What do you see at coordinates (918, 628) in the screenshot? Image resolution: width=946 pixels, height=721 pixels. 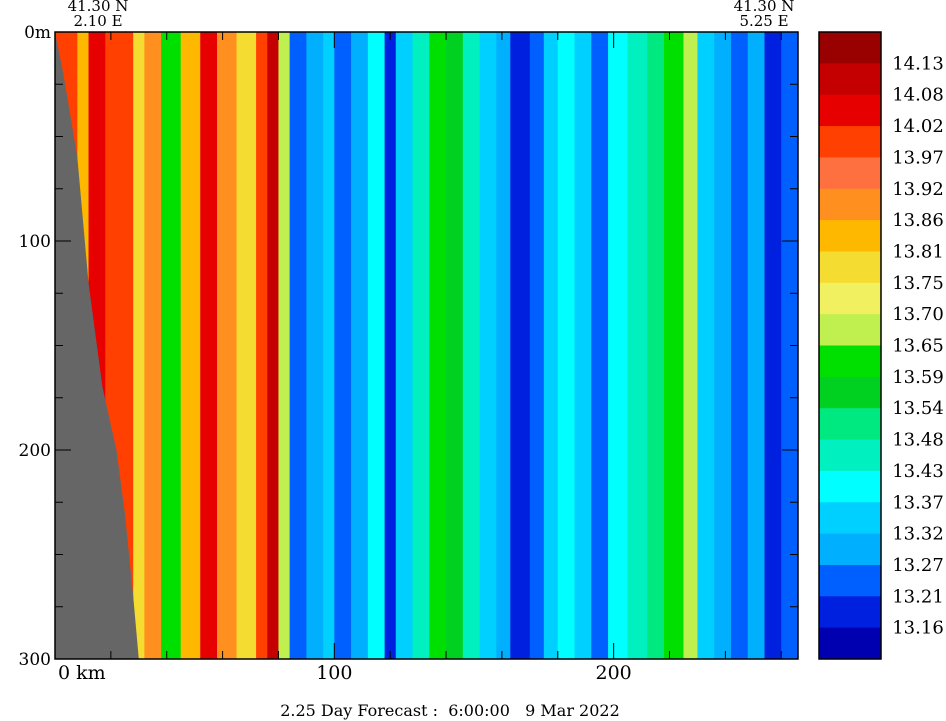 I see `legend-label: 13.16` at bounding box center [918, 628].